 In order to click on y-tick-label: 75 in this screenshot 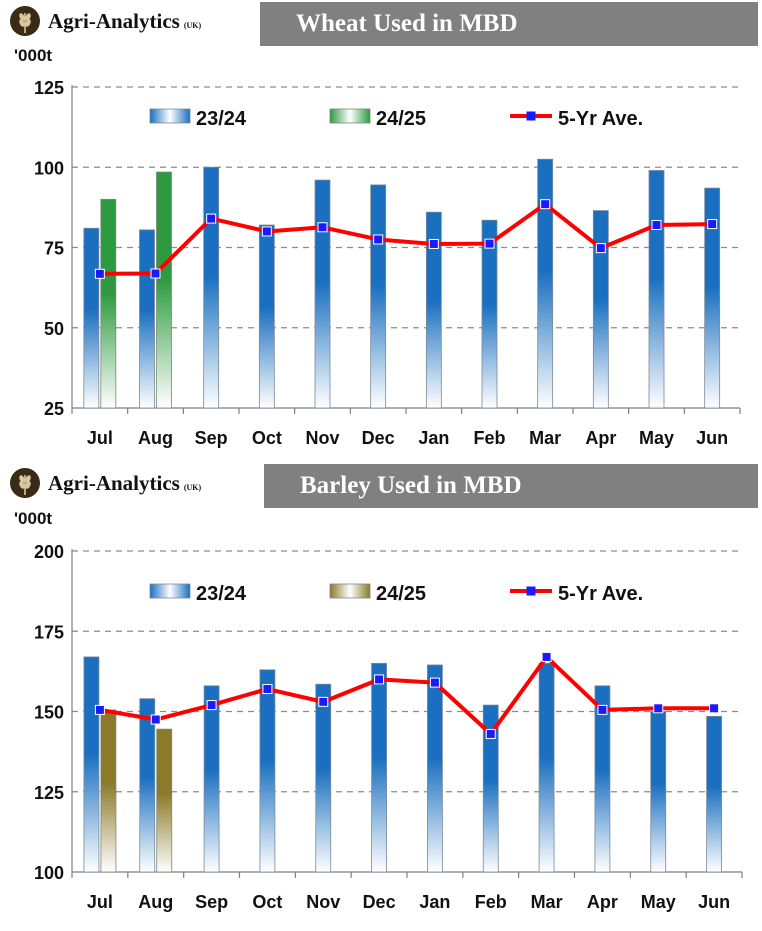, I will do `click(54, 249)`.